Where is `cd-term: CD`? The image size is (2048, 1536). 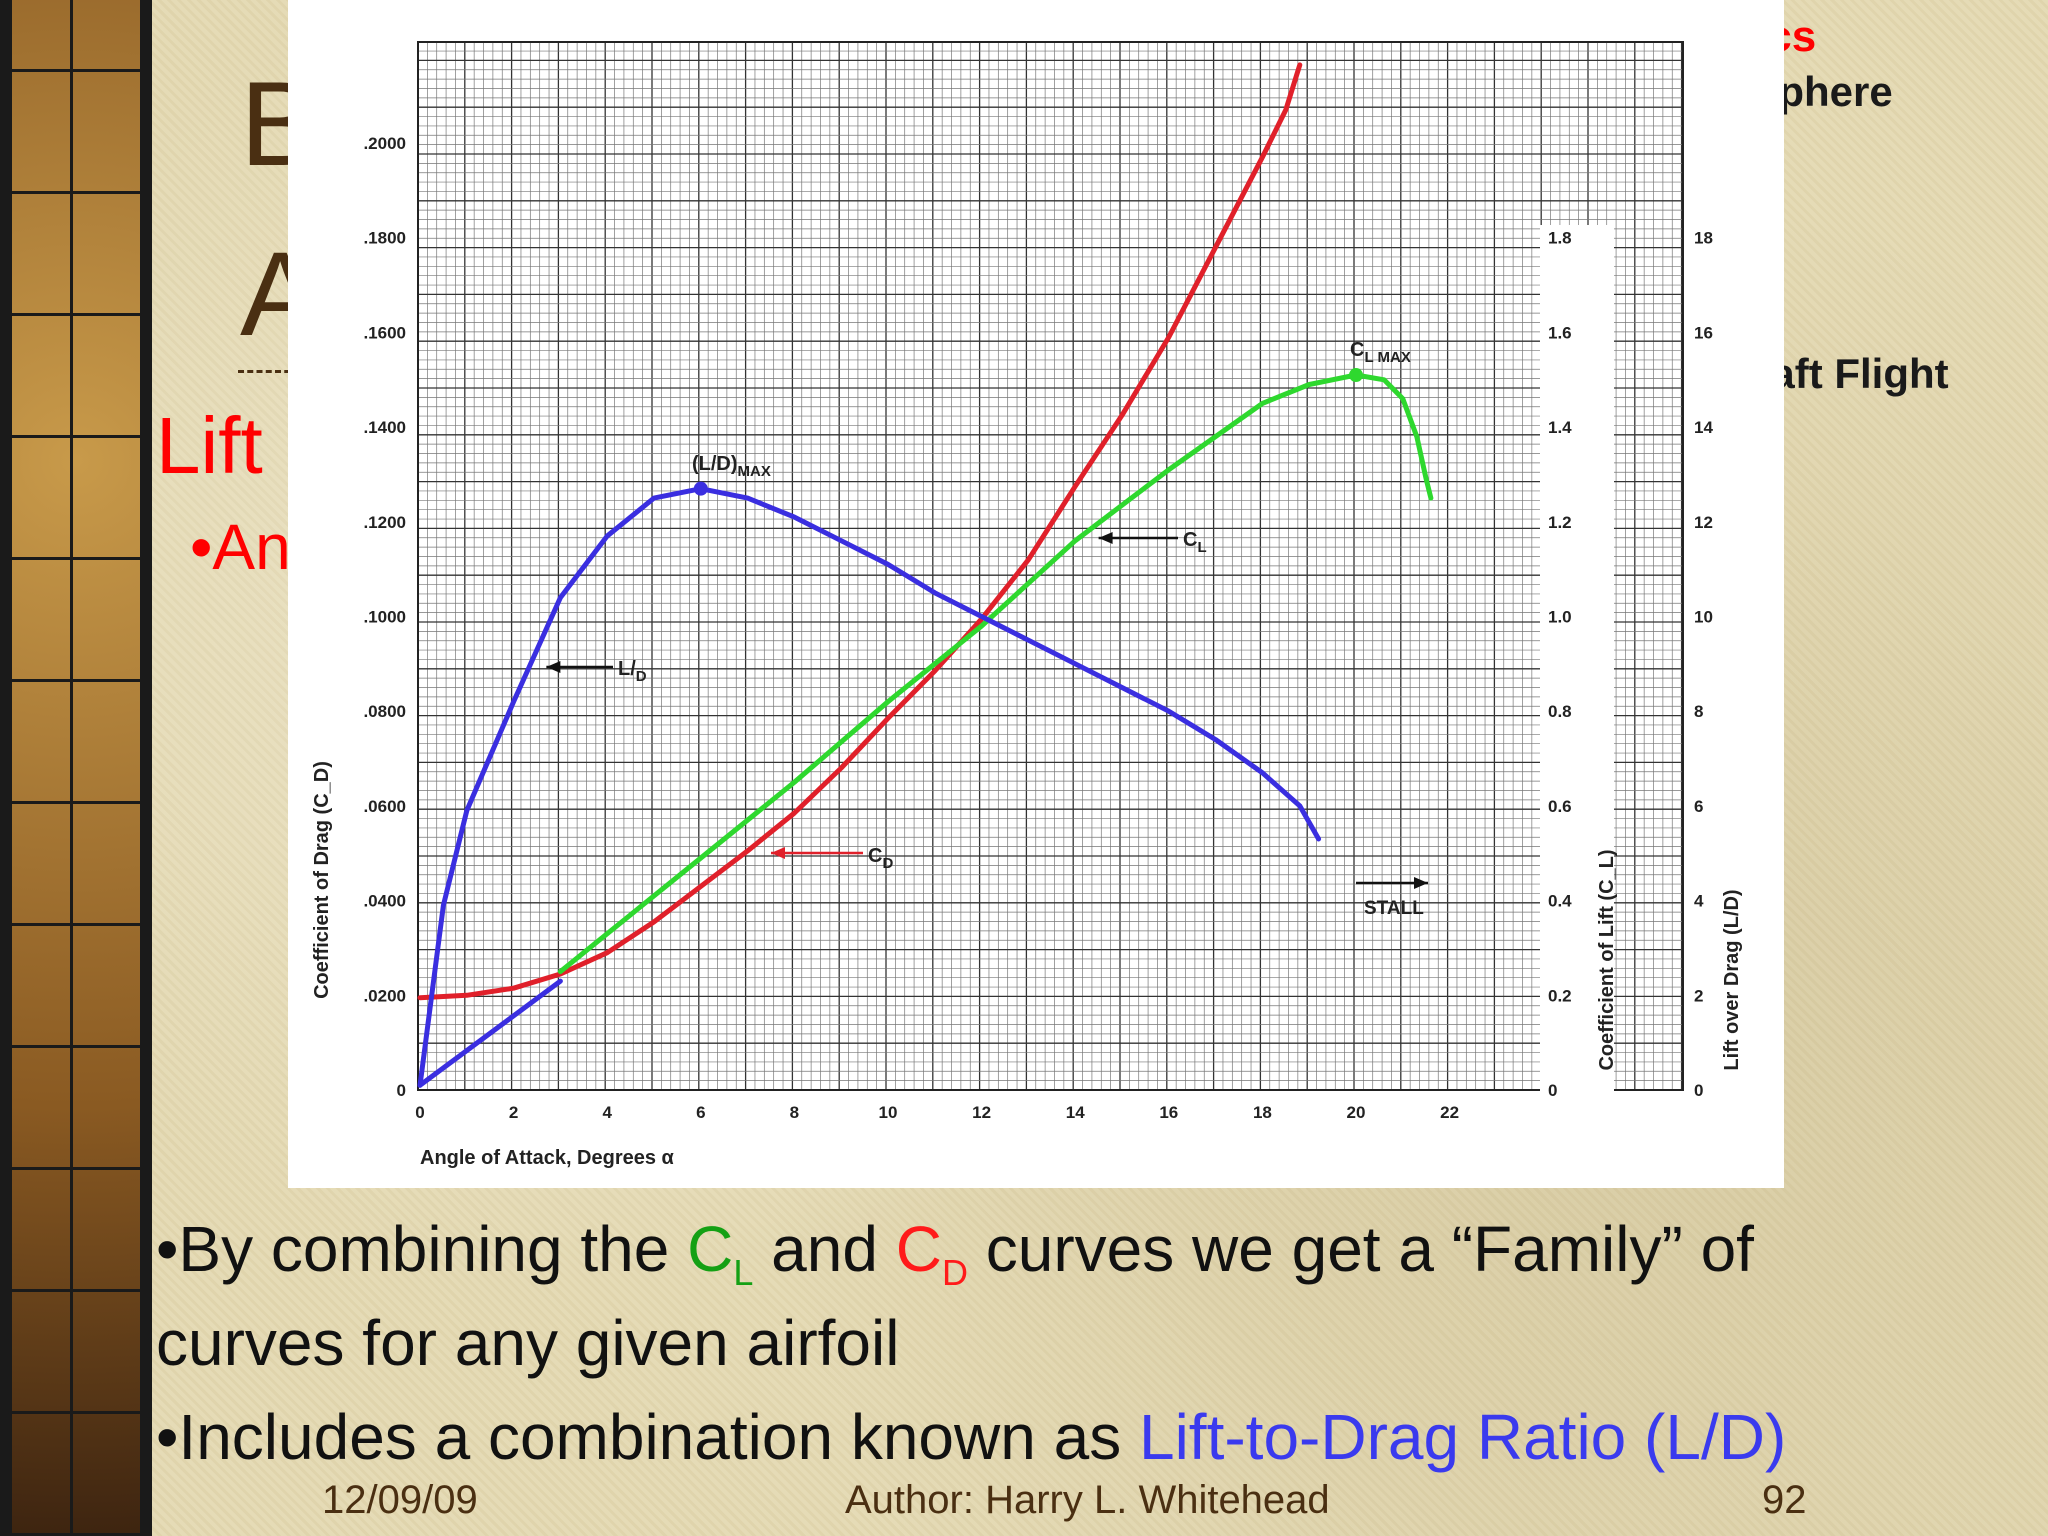 cd-term: CD is located at coordinates (931, 1253).